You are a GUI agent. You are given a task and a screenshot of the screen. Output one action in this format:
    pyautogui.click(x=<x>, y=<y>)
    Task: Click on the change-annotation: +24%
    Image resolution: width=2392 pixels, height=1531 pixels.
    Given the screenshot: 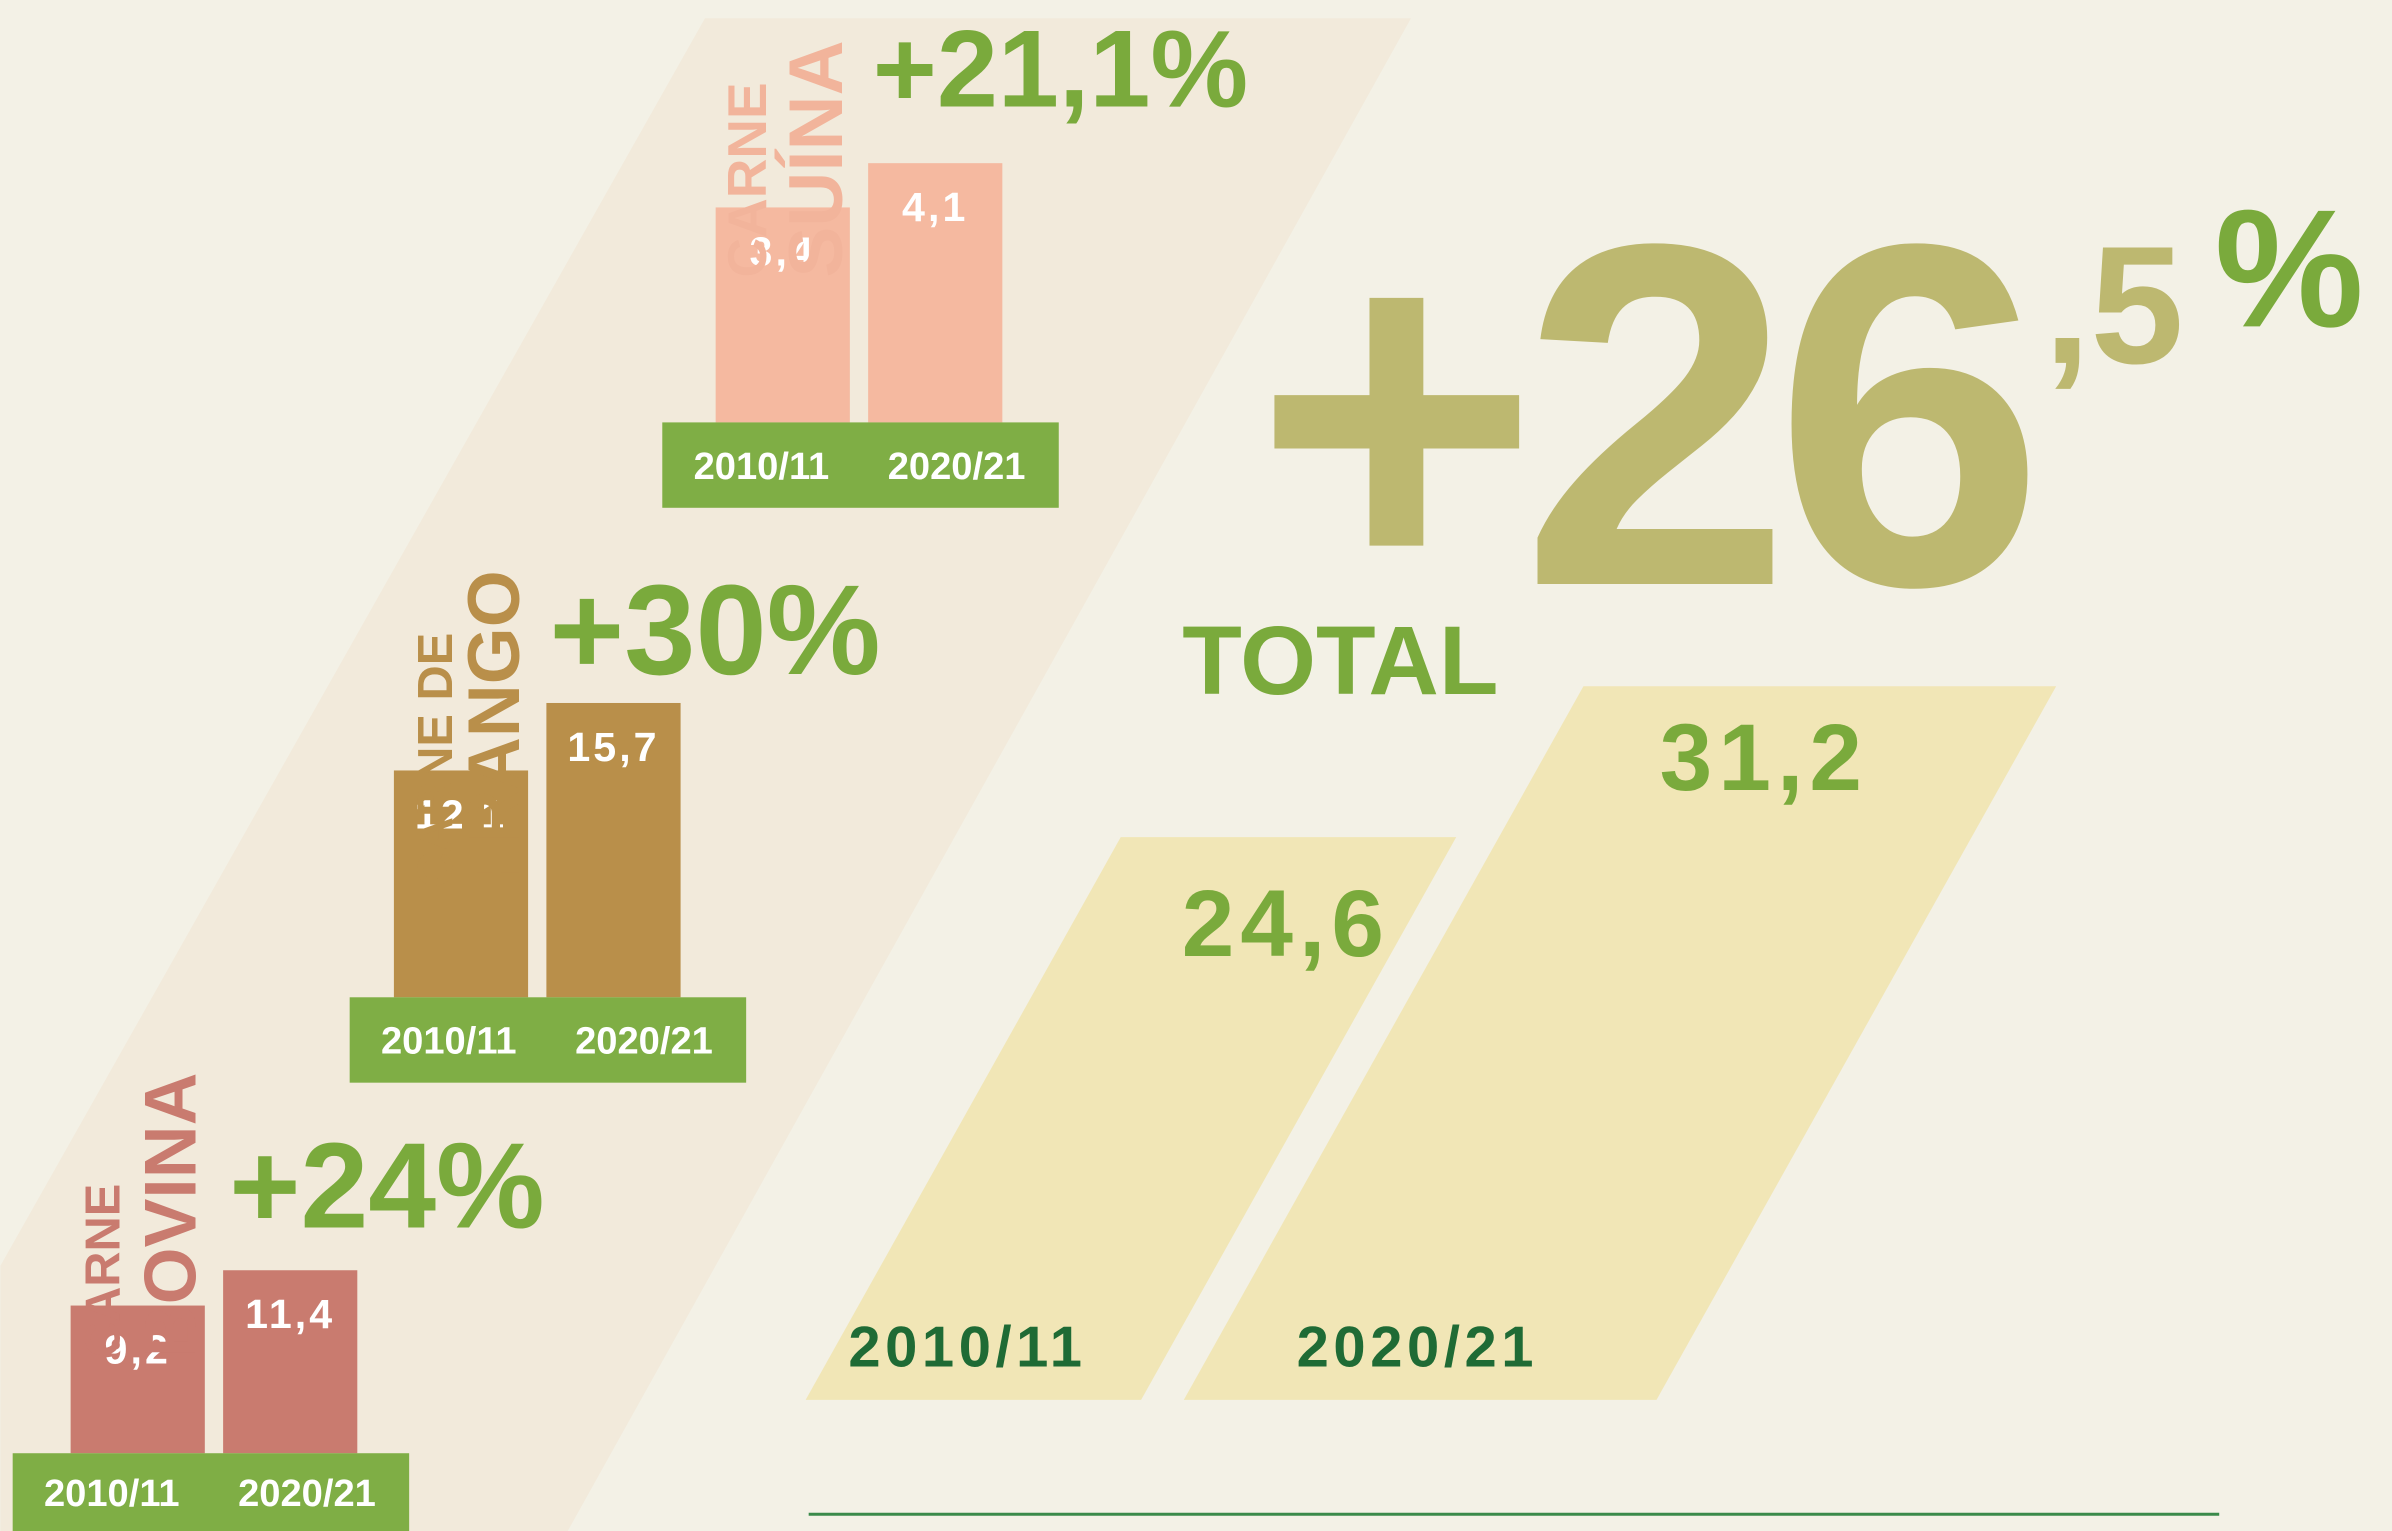 What is the action you would take?
    pyautogui.click(x=386, y=1186)
    